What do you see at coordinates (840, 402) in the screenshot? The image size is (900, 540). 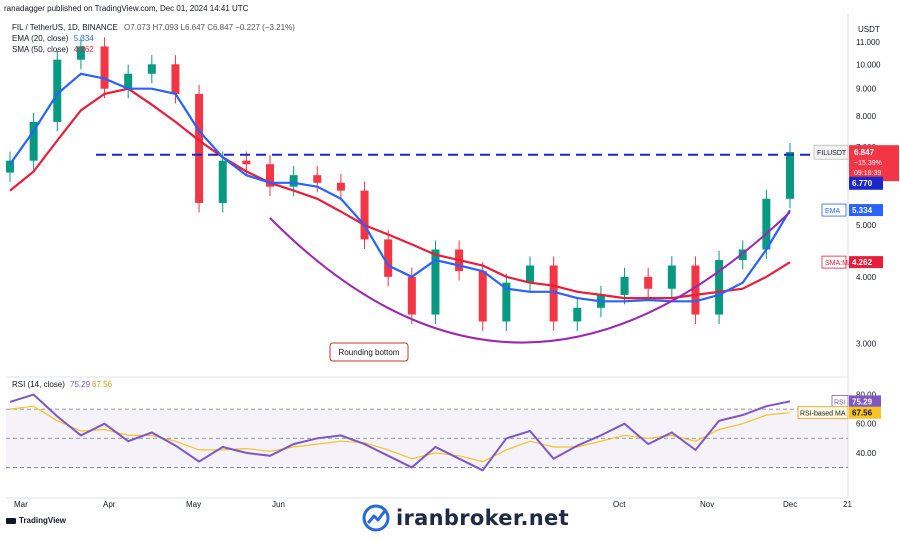 I see `rsi-tag-label: RSI` at bounding box center [840, 402].